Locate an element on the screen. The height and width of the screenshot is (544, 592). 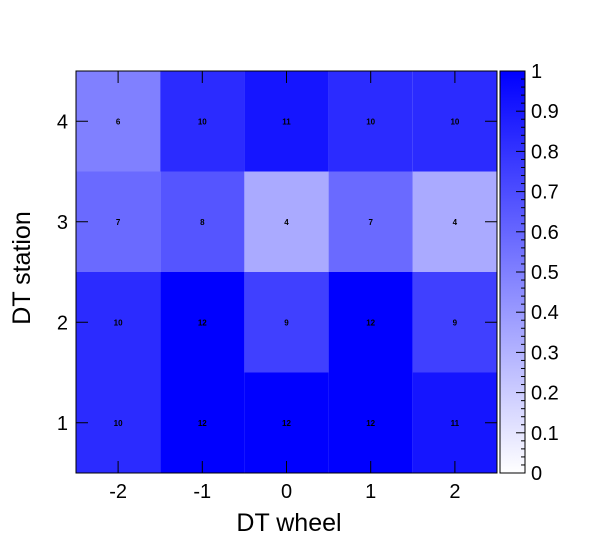
y-tick-label: 3 is located at coordinates (62, 223).